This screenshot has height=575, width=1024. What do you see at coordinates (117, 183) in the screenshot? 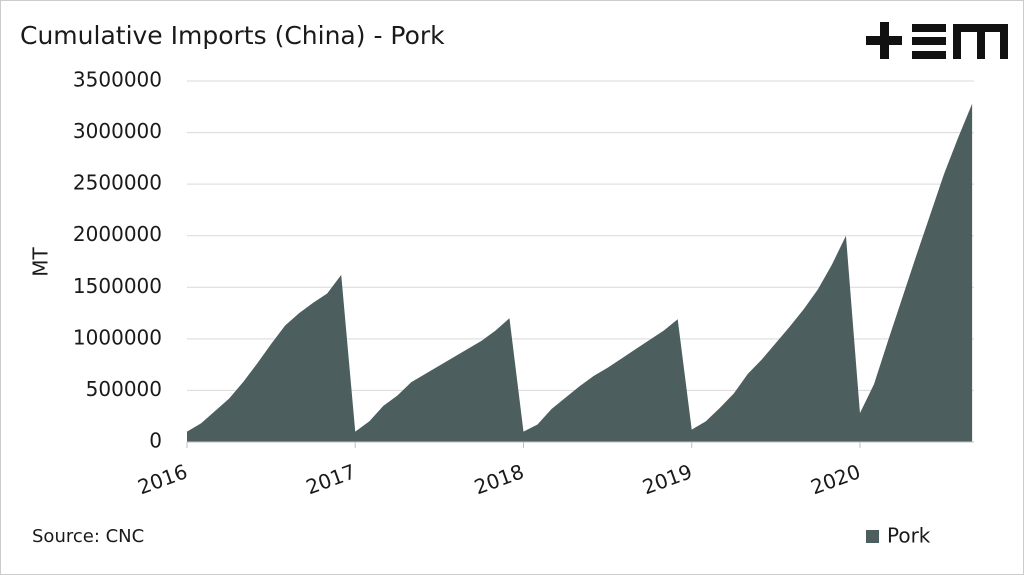
I see `y-tick-label: 2500000` at bounding box center [117, 183].